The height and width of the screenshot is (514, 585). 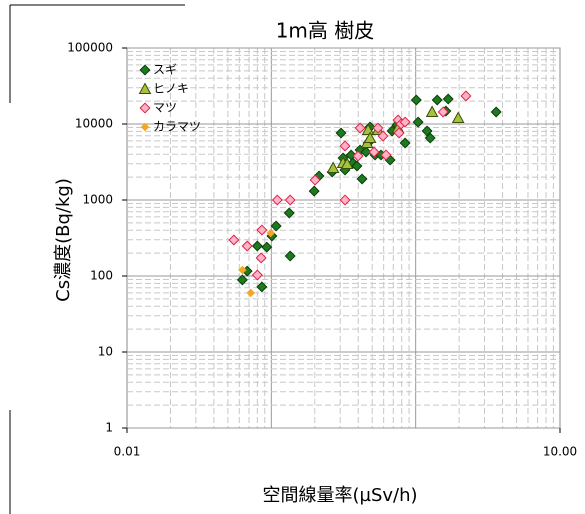 What do you see at coordinates (171, 89) in the screenshot?
I see `legend-label: ヒノキ` at bounding box center [171, 89].